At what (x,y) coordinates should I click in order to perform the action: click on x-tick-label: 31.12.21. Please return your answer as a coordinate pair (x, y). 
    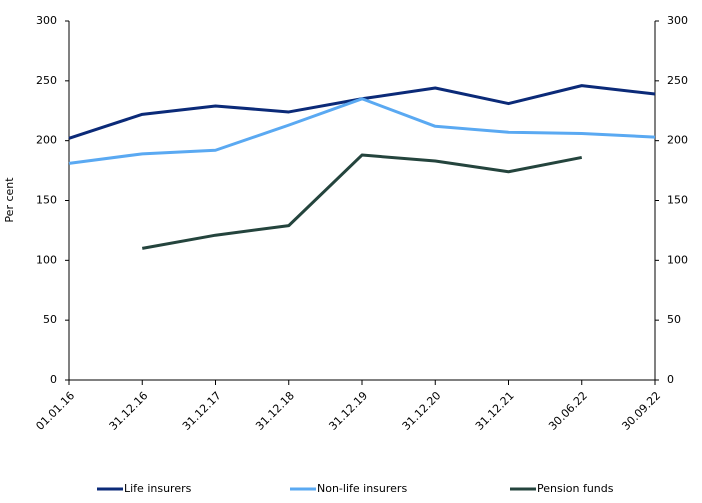
    Looking at the image, I should click on (495, 411).